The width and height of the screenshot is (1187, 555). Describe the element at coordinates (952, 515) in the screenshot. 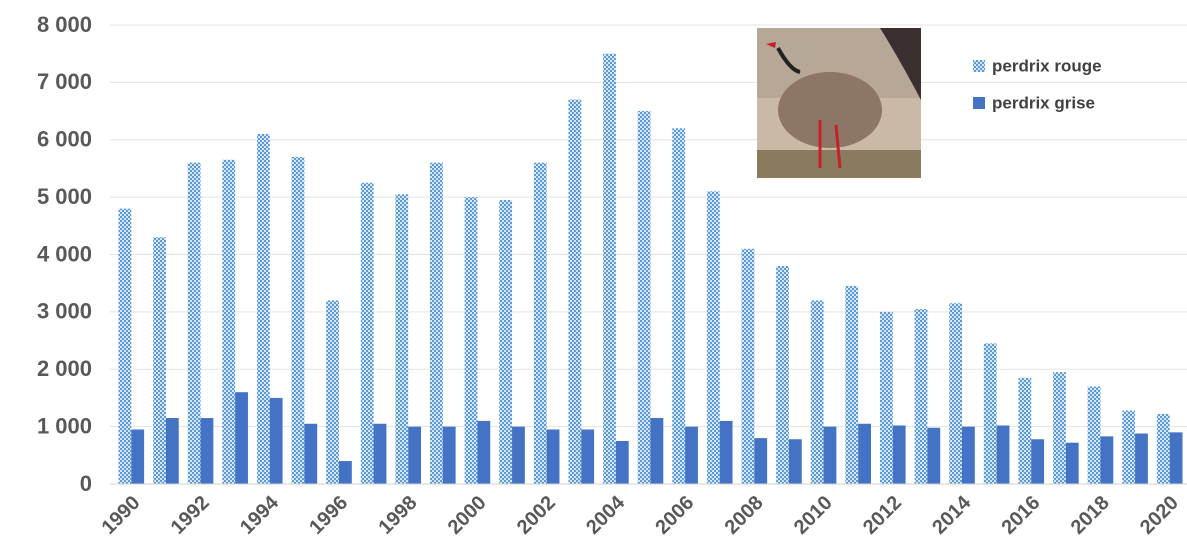

I see `x-tick-label: 2014` at that location.